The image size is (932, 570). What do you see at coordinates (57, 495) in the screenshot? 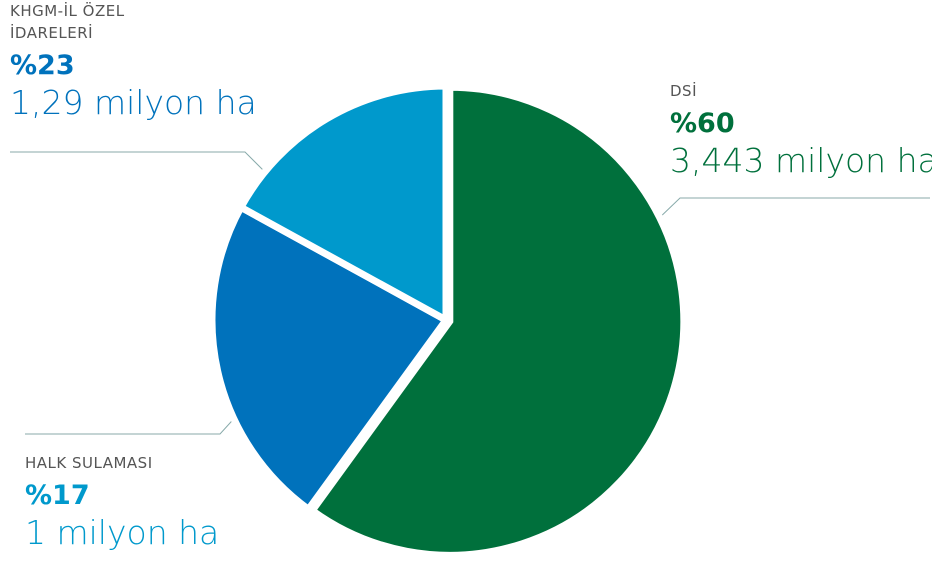
I see `value-label: %17` at bounding box center [57, 495].